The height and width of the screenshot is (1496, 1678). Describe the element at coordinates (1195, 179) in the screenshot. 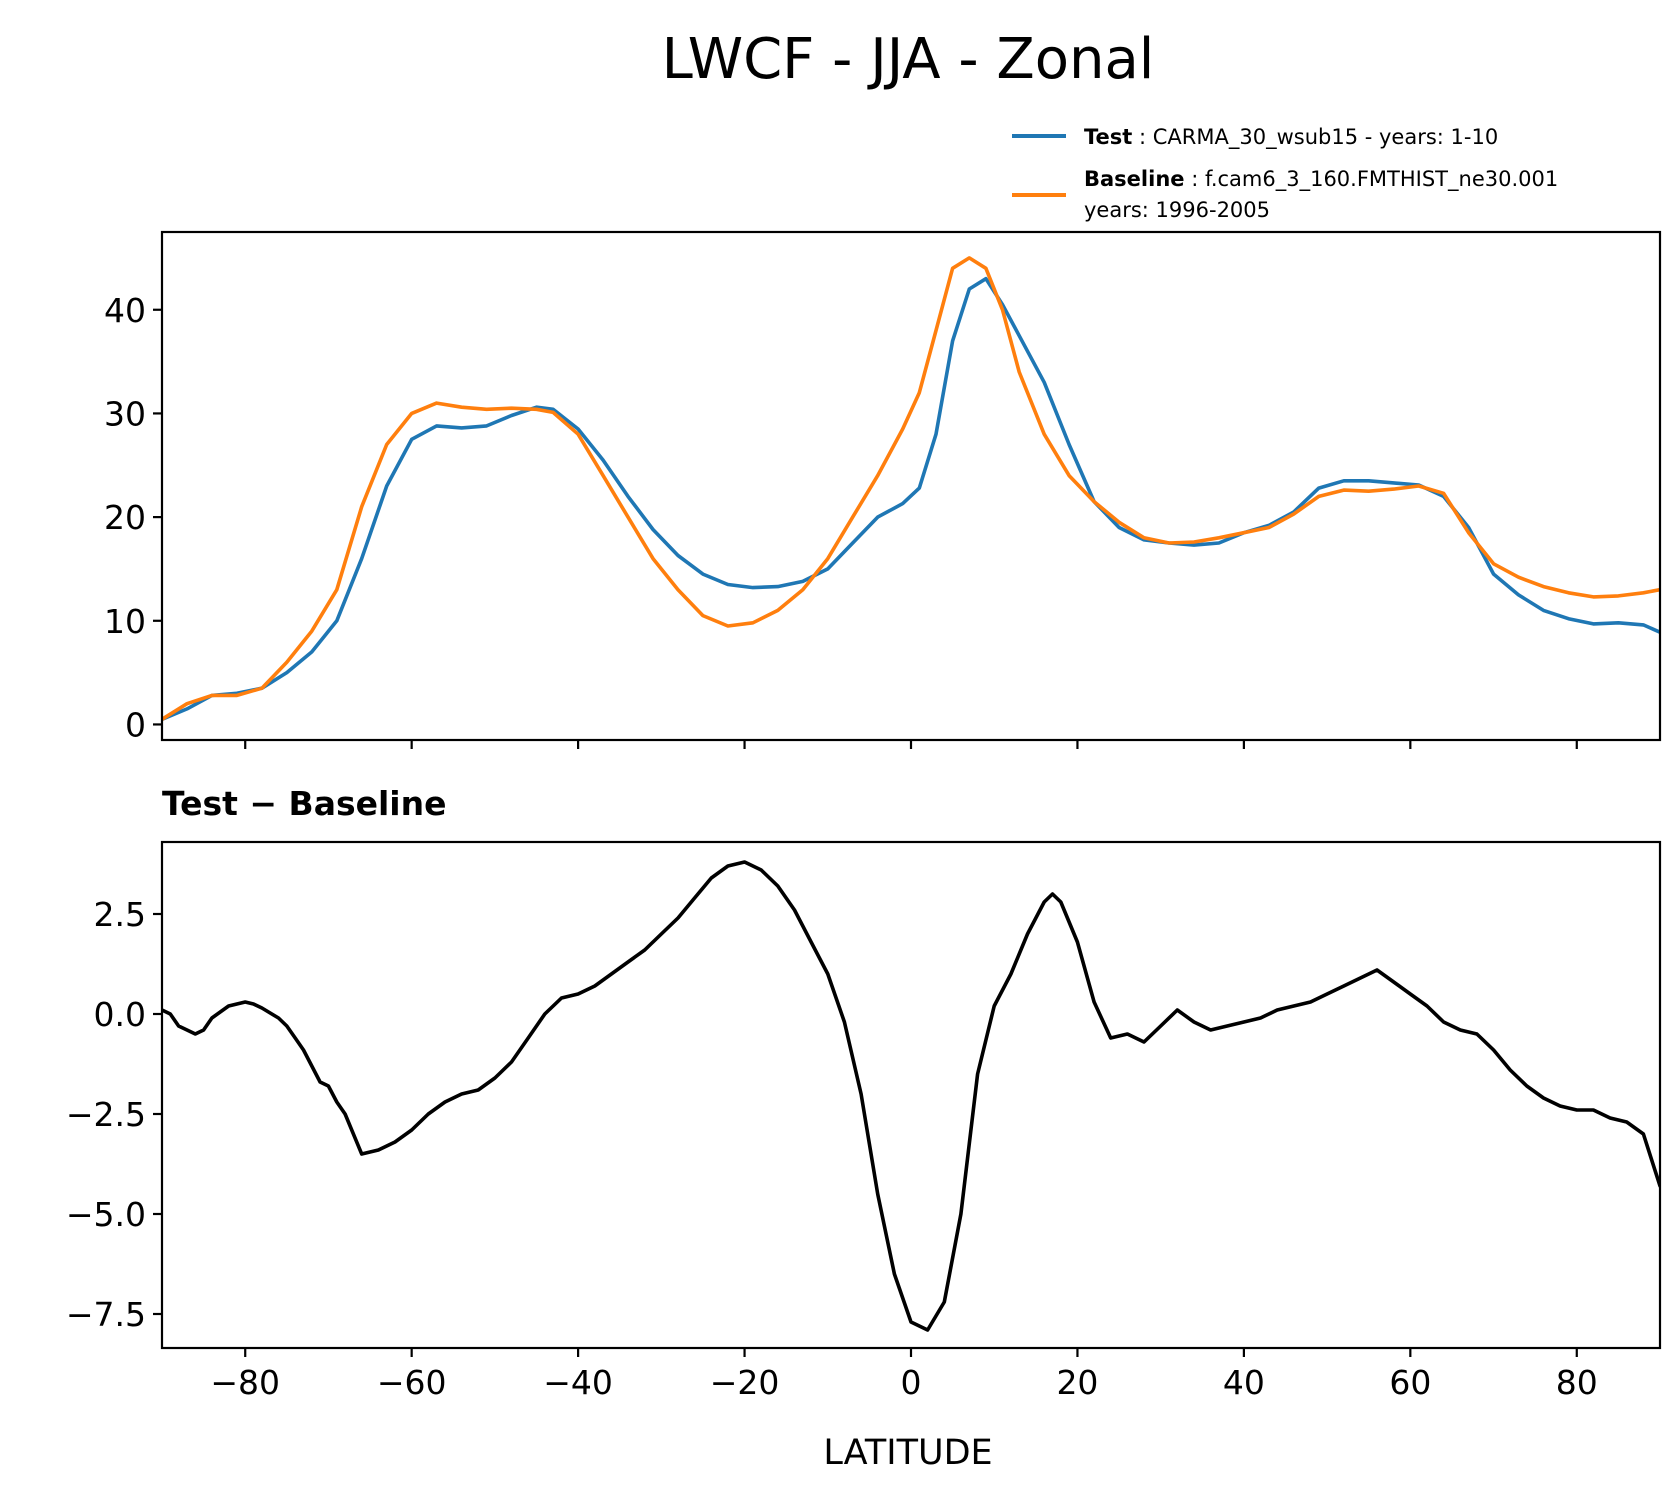

I see `legend-sep-baseline: :` at that location.